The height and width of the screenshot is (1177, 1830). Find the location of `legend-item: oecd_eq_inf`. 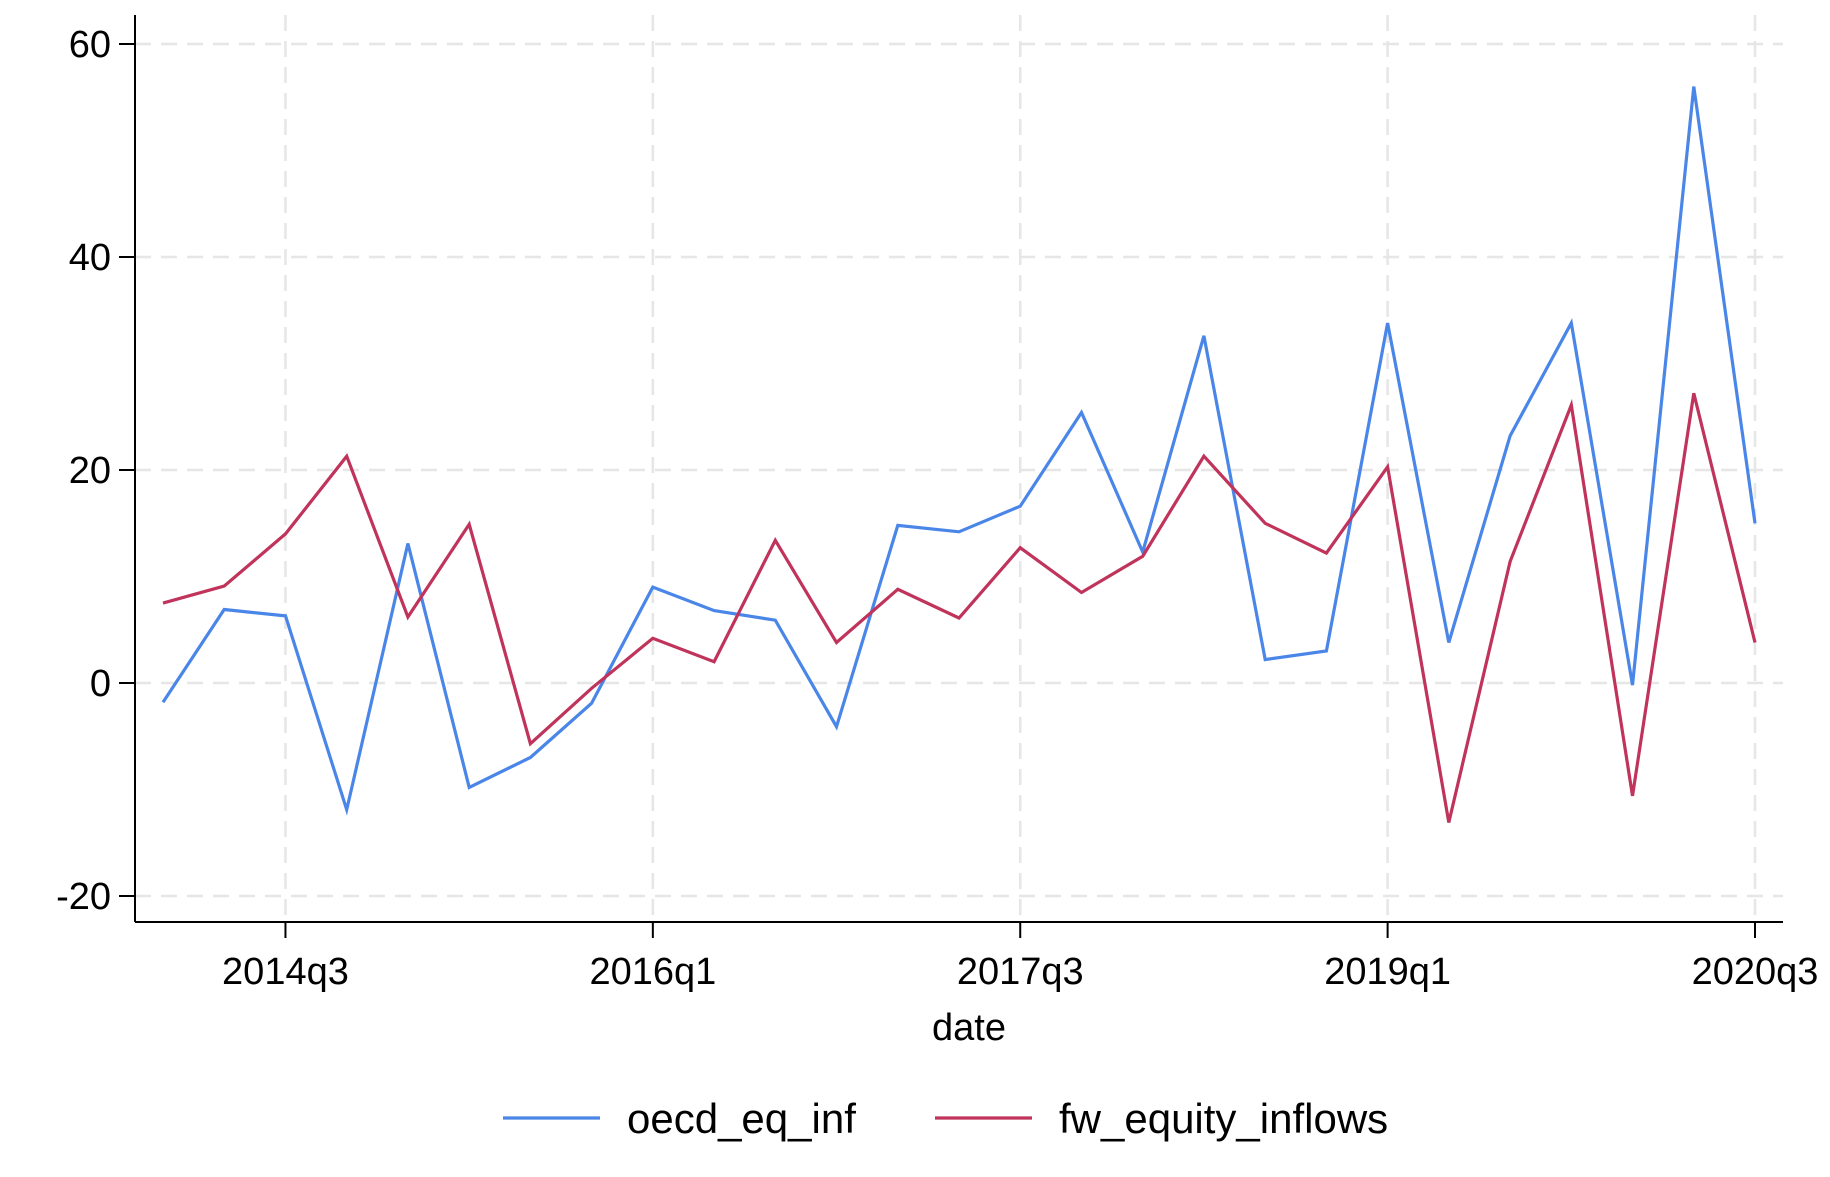

legend-item: oecd_eq_inf is located at coordinates (679, 1118).